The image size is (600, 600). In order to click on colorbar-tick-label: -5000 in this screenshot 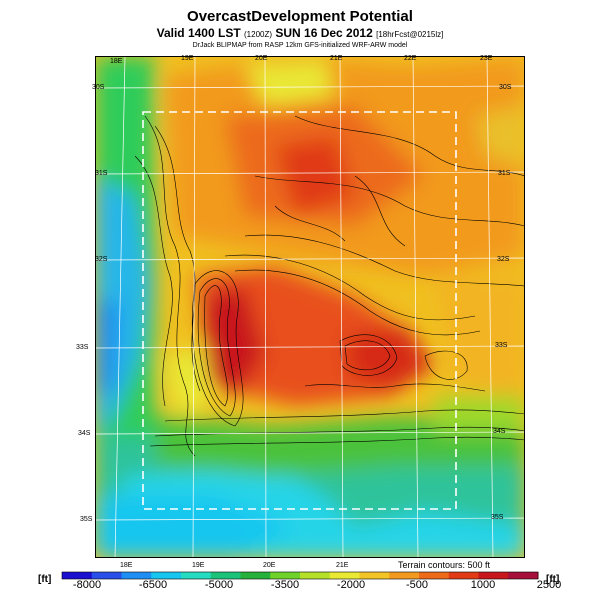, I will do `click(219, 585)`.